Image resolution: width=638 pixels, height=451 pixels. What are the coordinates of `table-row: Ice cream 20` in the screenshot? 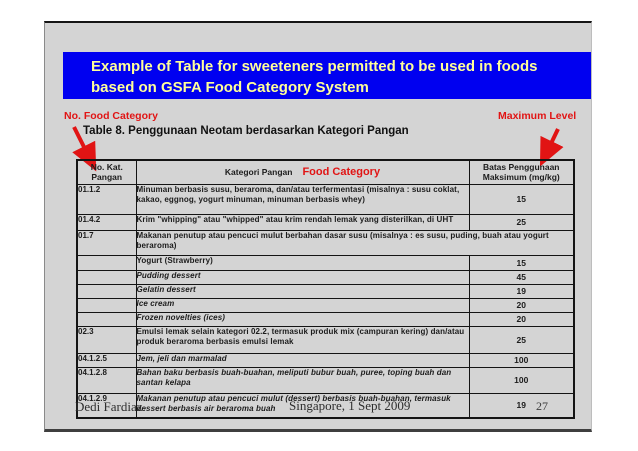 It's located at (325, 305).